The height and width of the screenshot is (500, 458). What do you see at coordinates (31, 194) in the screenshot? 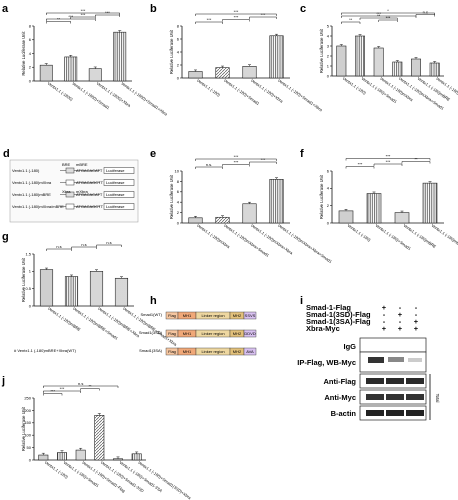
I see `construct-name: Ventx1.1 (-180)mBRE` at bounding box center [31, 194].